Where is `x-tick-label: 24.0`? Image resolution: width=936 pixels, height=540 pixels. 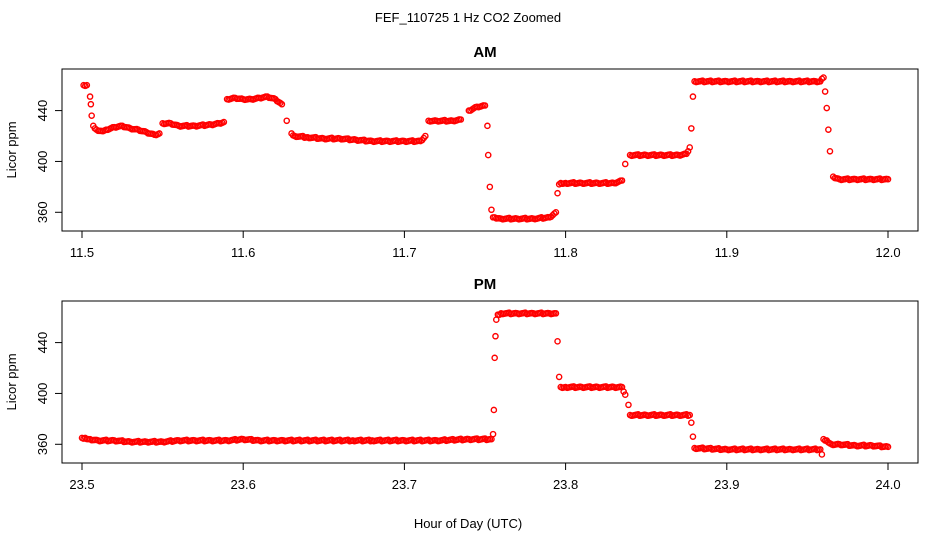 x-tick-label: 24.0 is located at coordinates (887, 484).